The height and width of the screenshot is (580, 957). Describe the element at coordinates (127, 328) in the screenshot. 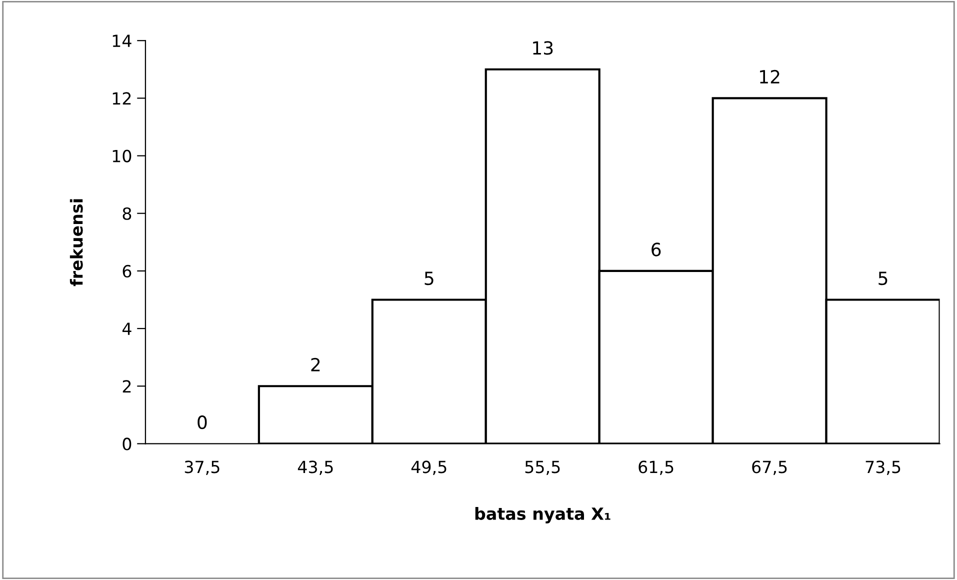

I see `y-tick-label: 4` at that location.